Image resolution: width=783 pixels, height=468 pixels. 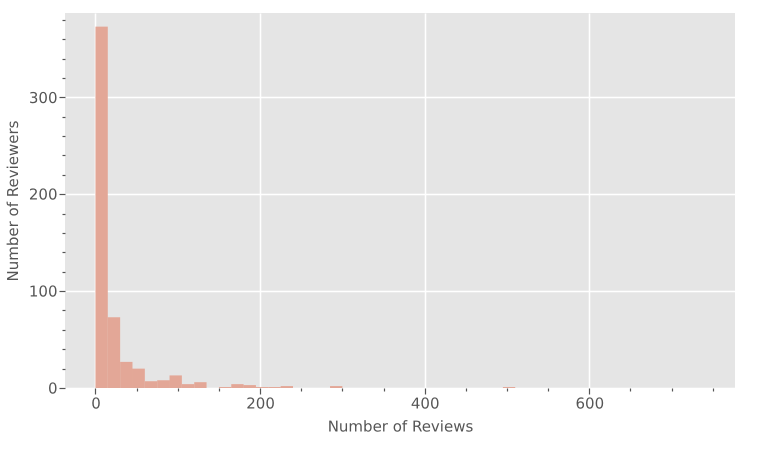 What do you see at coordinates (43, 291) in the screenshot?
I see `y-tick-label: 100` at bounding box center [43, 291].